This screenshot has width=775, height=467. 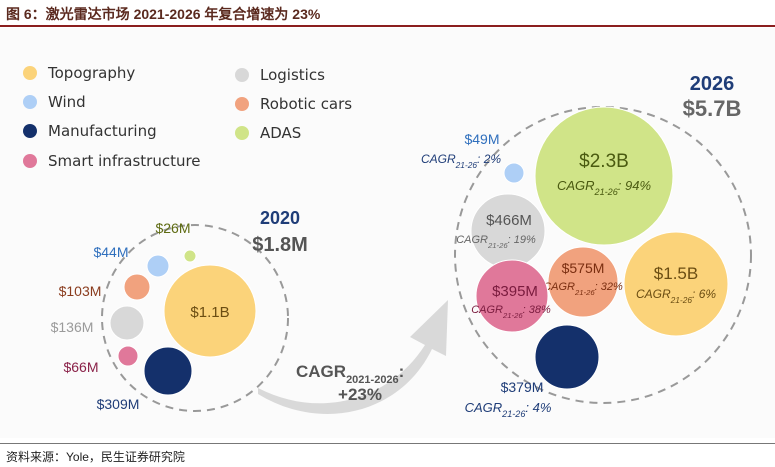 What do you see at coordinates (91, 73) in the screenshot?
I see `legend-label-topography: Topography` at bounding box center [91, 73].